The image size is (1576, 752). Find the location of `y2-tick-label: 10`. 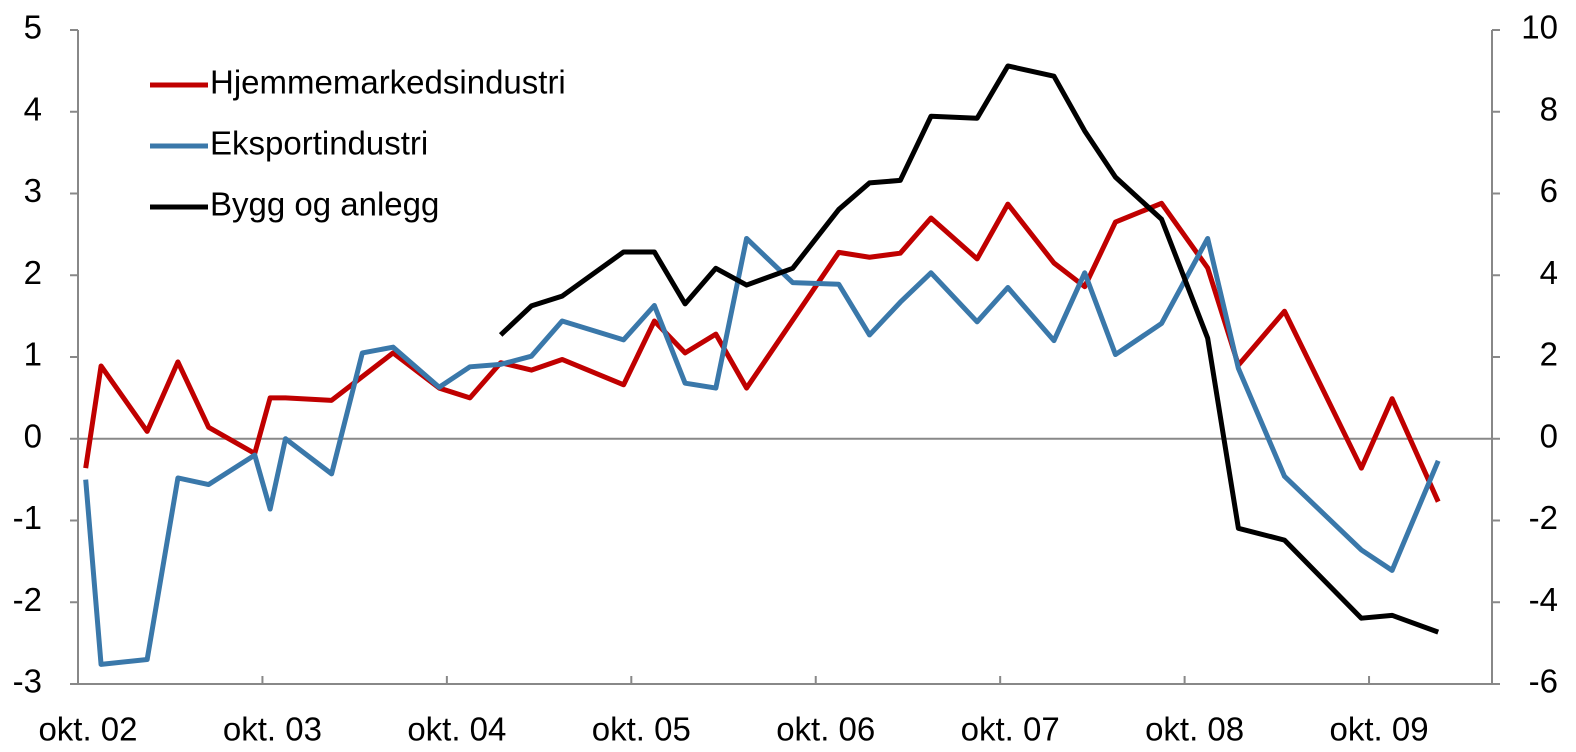

y2-tick-label: 10 is located at coordinates (1539, 27).